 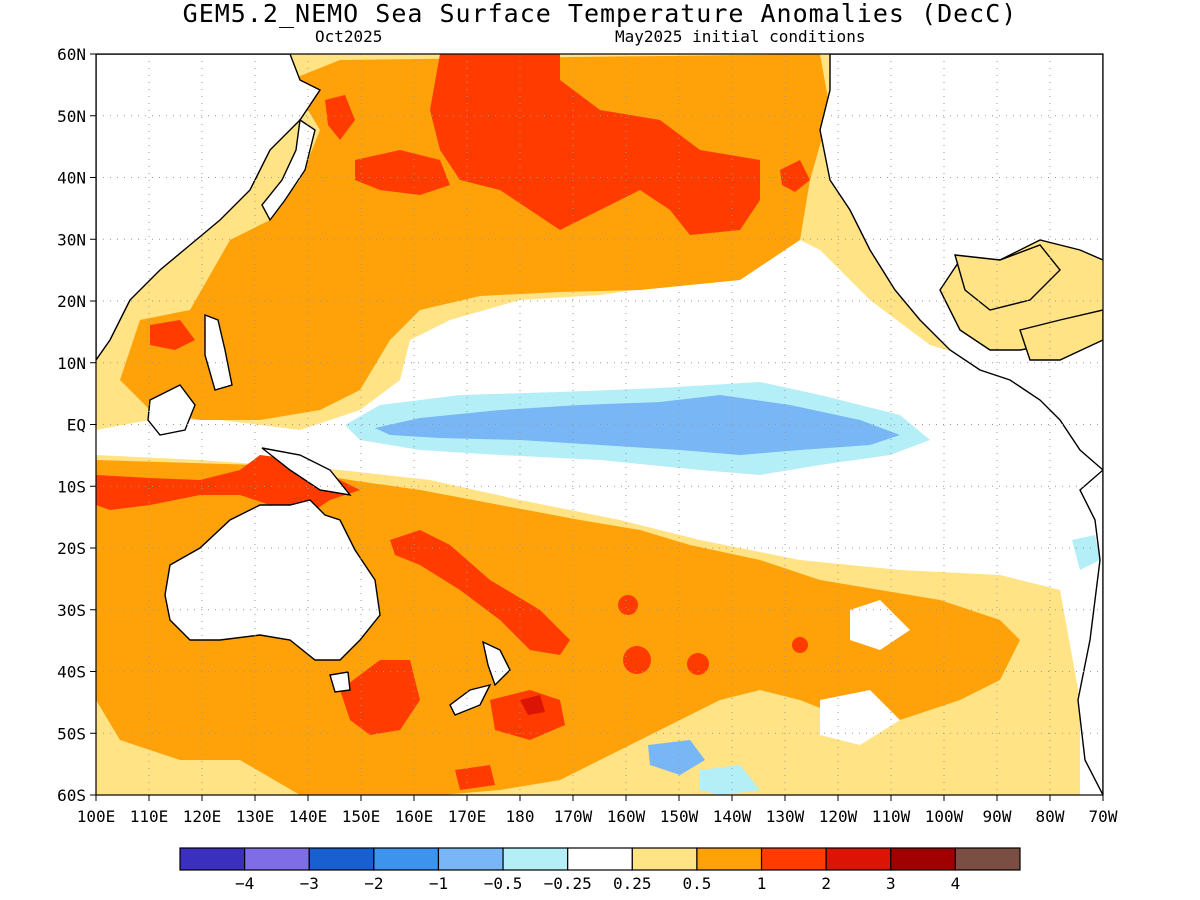 What do you see at coordinates (891, 883) in the screenshot?
I see `colorbar-label: 3` at bounding box center [891, 883].